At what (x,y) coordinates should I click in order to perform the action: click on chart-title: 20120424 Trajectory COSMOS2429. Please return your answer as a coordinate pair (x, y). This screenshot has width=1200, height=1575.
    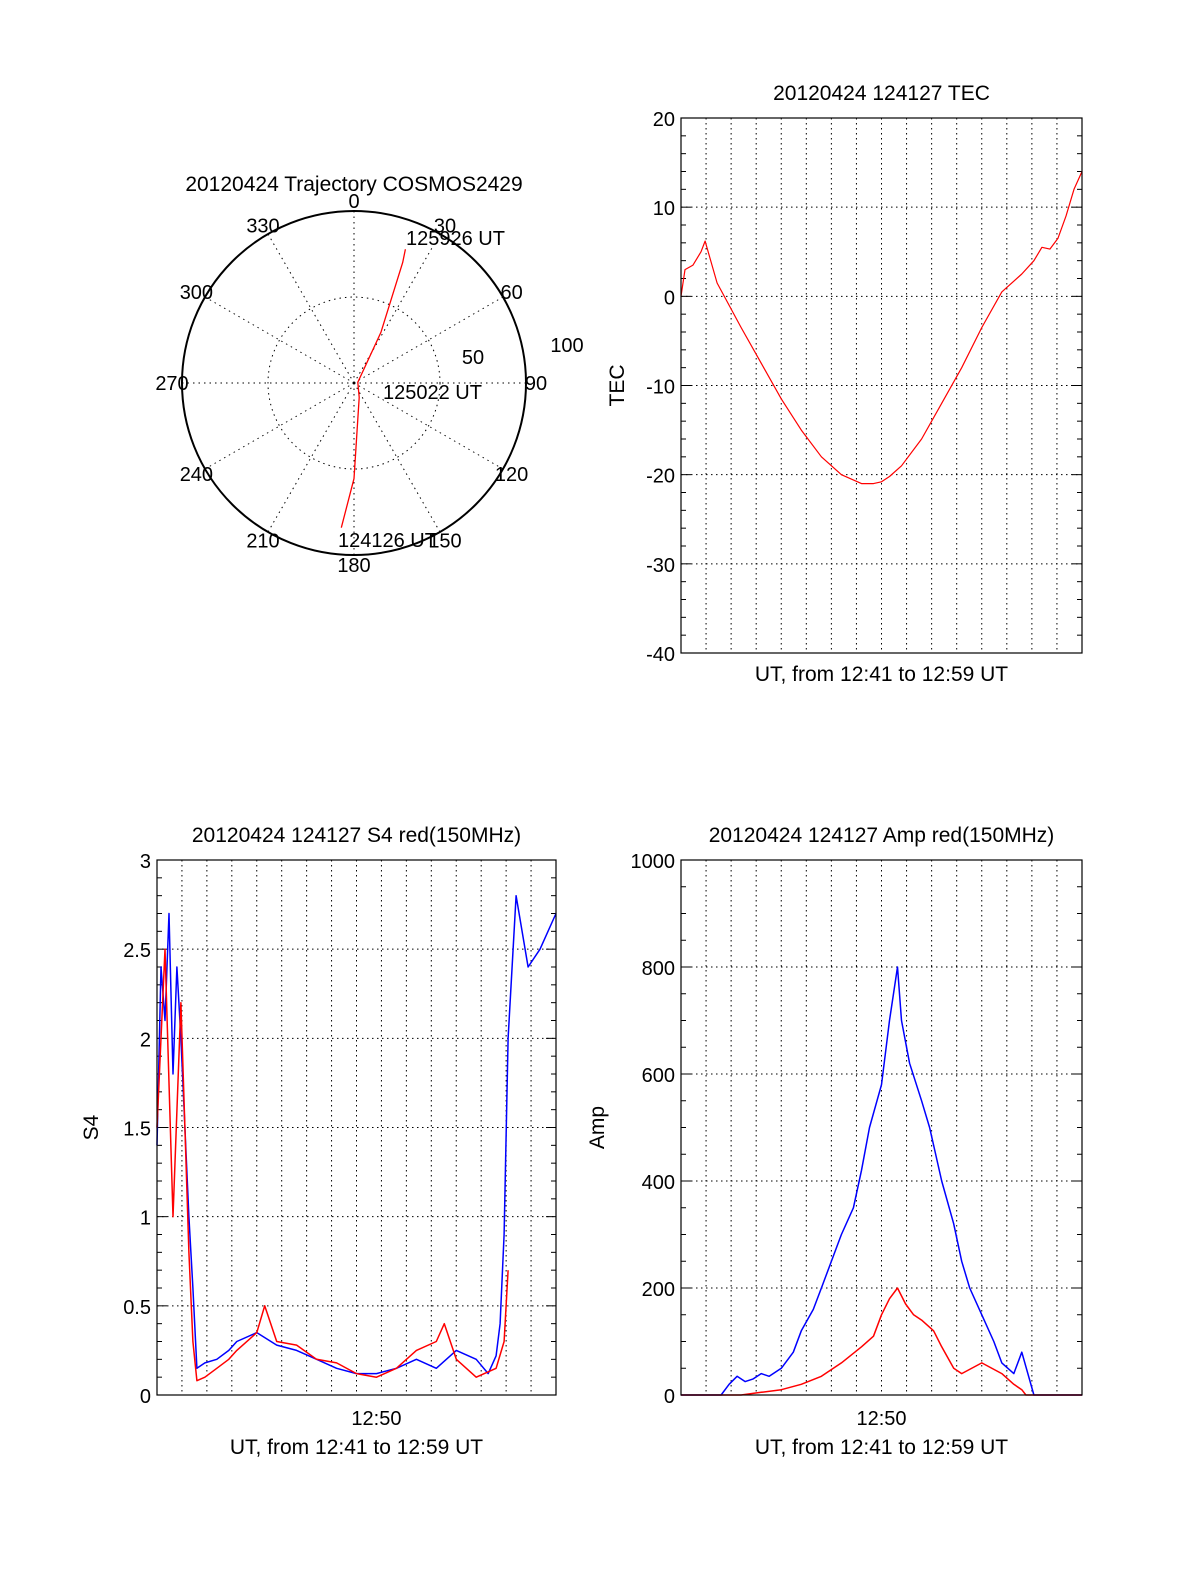
    Looking at the image, I should click on (353, 184).